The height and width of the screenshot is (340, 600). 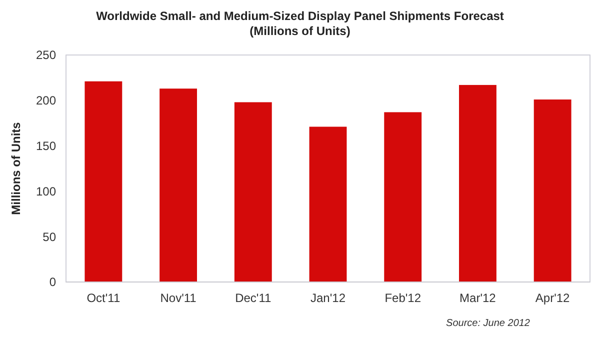 I want to click on x-tick-label: Dec'11, so click(x=253, y=298).